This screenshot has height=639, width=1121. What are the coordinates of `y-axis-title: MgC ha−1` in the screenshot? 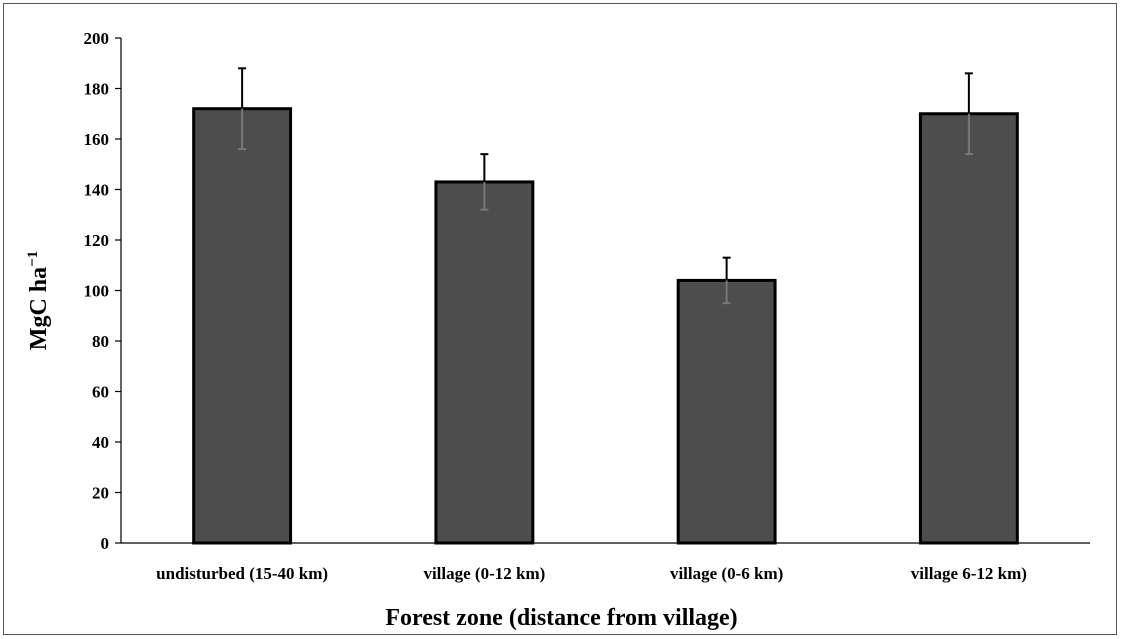 It's located at (38, 300).